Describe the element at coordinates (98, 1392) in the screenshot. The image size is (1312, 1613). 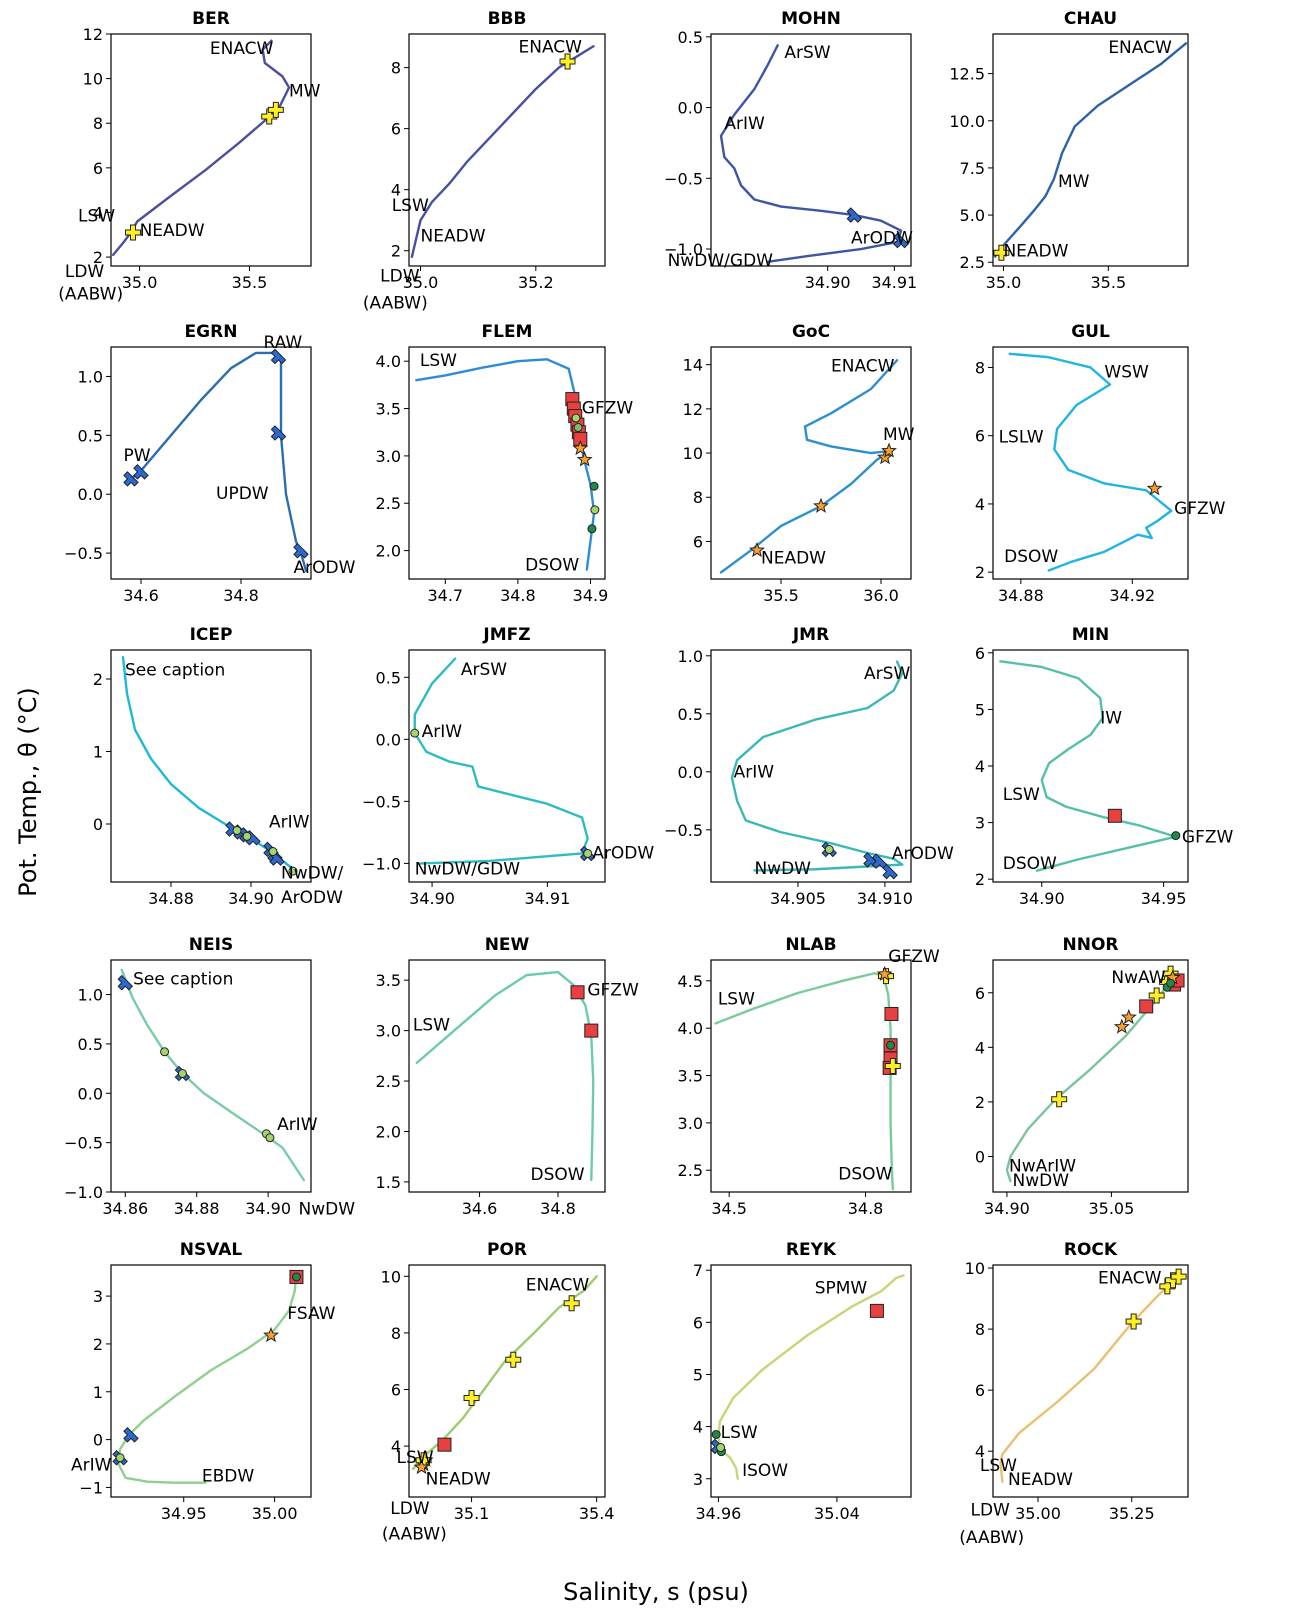
I see `y-tick-label: 1` at that location.